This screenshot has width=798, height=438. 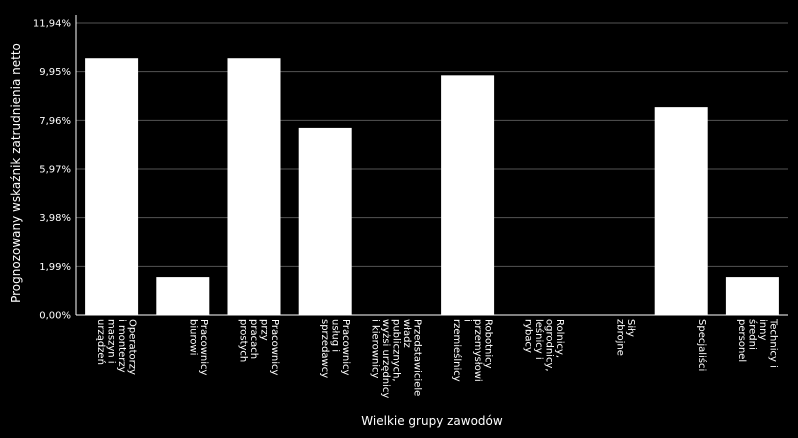 What do you see at coordinates (335, 335) in the screenshot?
I see `category-label-line: usług i` at bounding box center [335, 335].